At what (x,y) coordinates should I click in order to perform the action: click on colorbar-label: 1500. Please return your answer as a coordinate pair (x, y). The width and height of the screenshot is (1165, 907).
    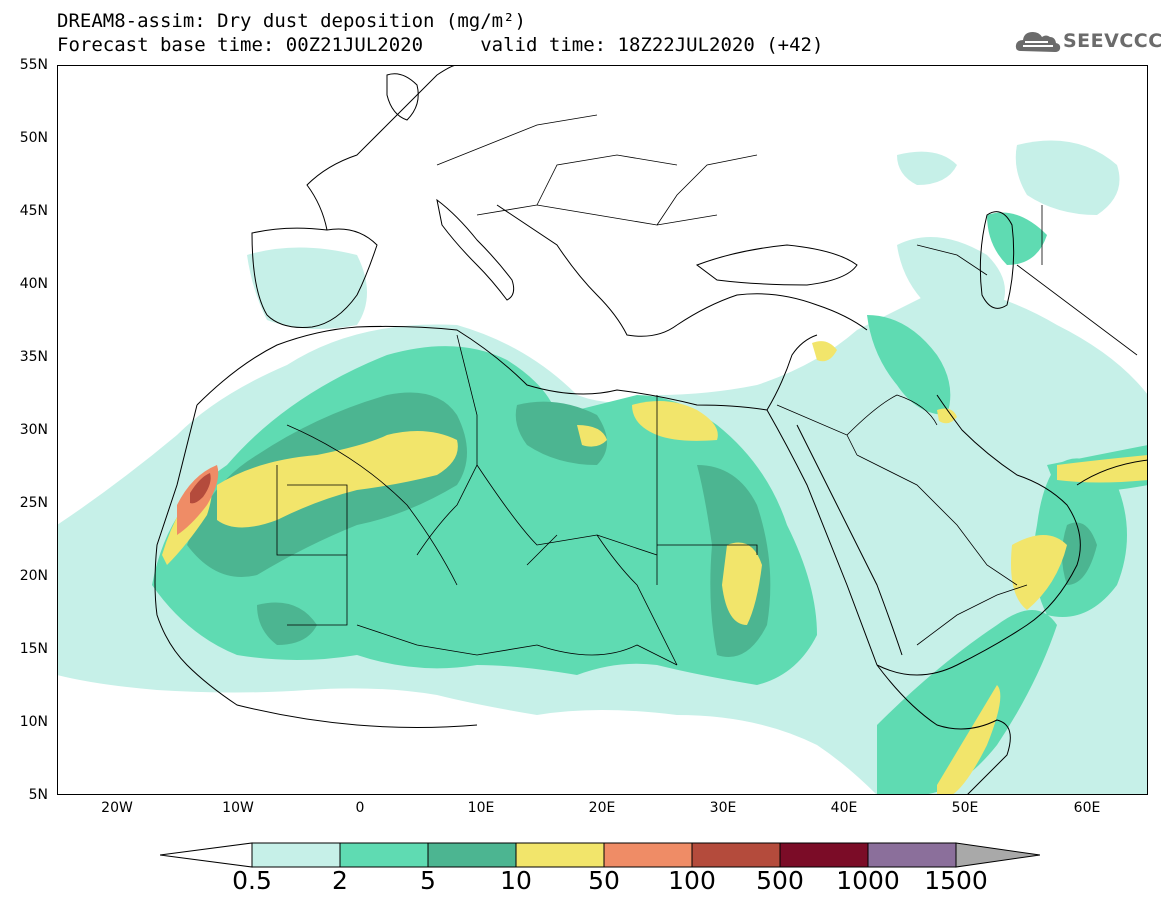
    Looking at the image, I should click on (956, 880).